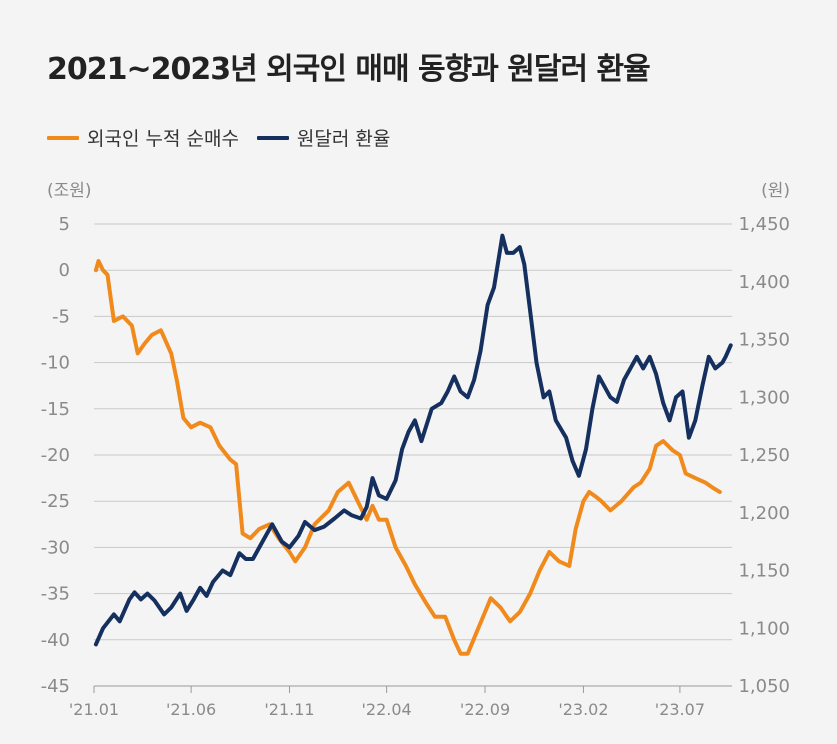  Describe the element at coordinates (764, 686) in the screenshot. I see `right-tick-label: 1,050` at that location.